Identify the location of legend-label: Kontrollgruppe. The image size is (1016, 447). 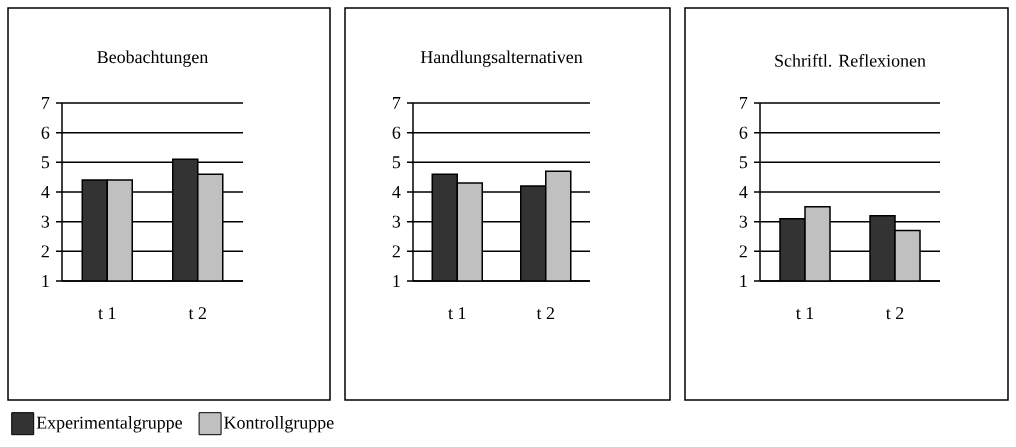
(279, 424).